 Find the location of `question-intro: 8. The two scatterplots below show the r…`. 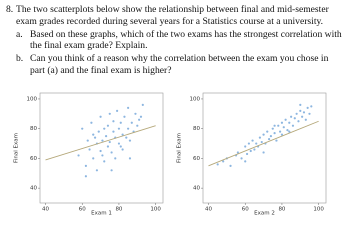

question-intro: 8. The two scatterplots below show the r… is located at coordinates (175, 16).